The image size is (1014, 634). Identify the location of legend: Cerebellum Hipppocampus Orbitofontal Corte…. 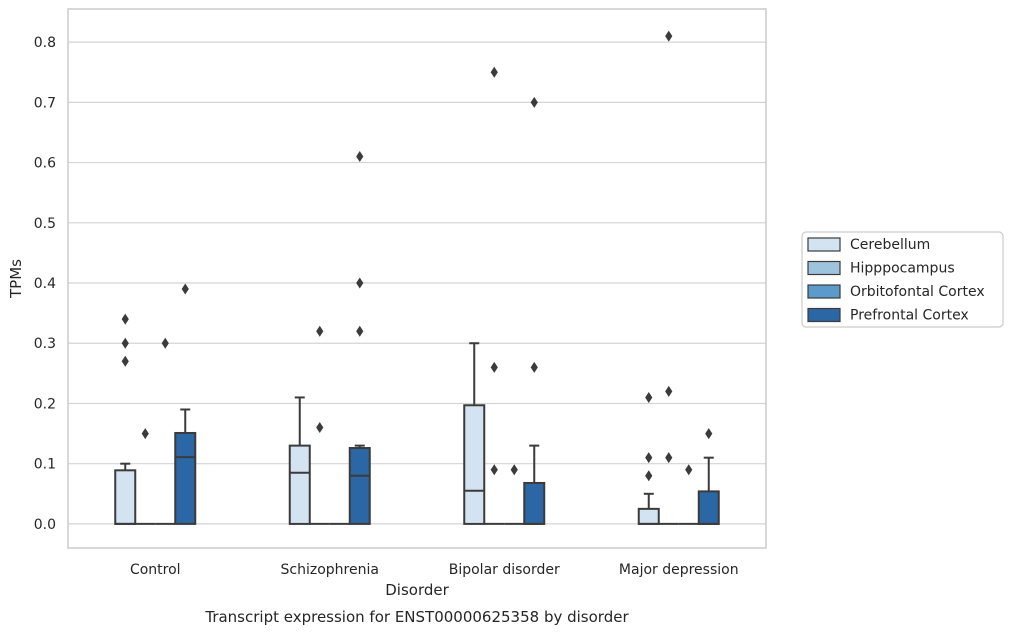
(902, 279).